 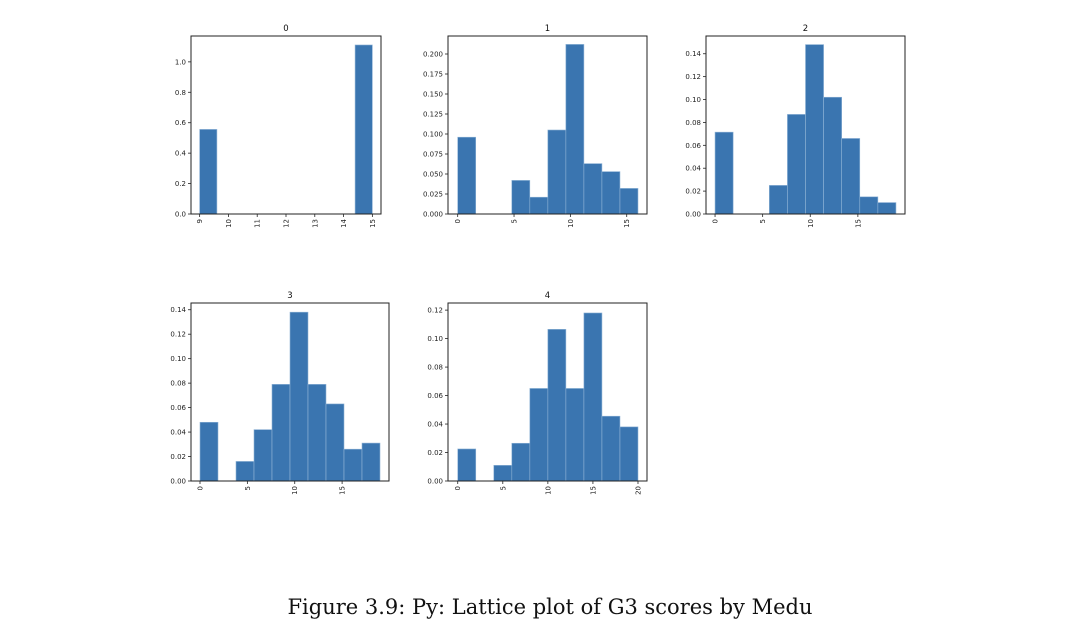 What do you see at coordinates (287, 223) in the screenshot?
I see `x-tick-label: 12` at bounding box center [287, 223].